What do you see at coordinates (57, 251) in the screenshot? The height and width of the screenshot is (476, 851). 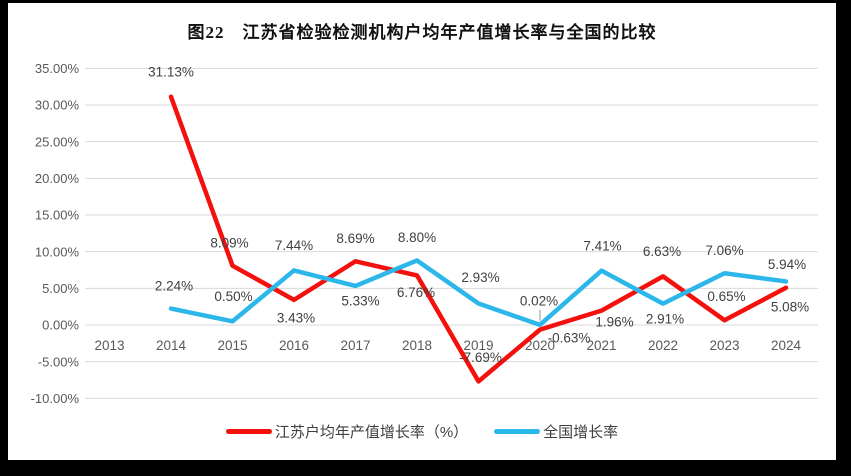 I see `svg-text: 10.00%` at bounding box center [57, 251].